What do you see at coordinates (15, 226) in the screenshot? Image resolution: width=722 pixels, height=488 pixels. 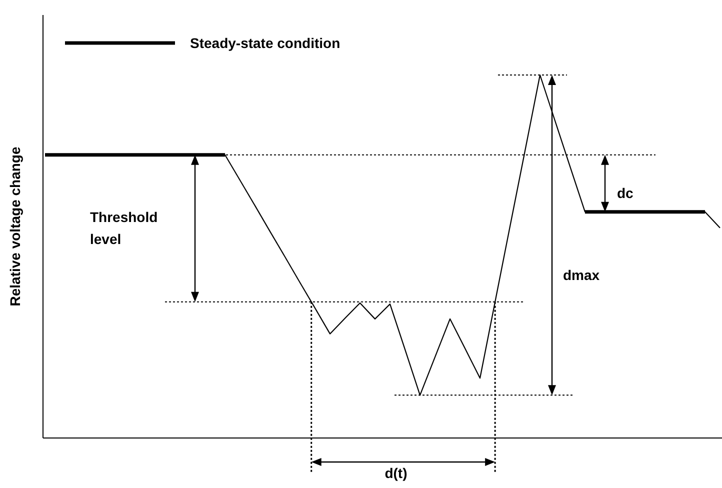 I see `y-axis-title: Relative voltage change` at bounding box center [15, 226].